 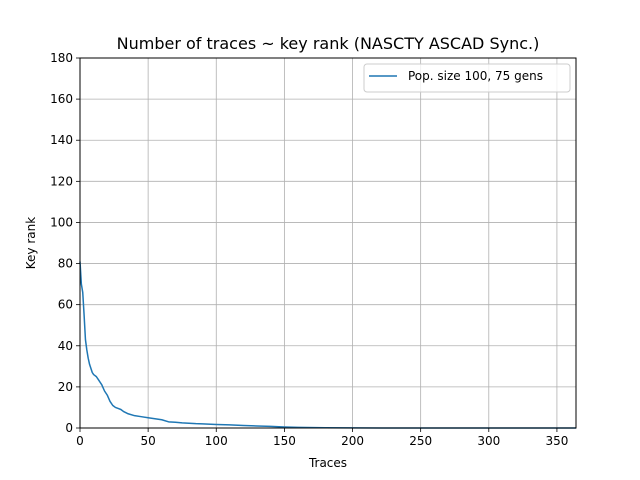 What do you see at coordinates (556, 441) in the screenshot?
I see `x-tick-label: 350` at bounding box center [556, 441].